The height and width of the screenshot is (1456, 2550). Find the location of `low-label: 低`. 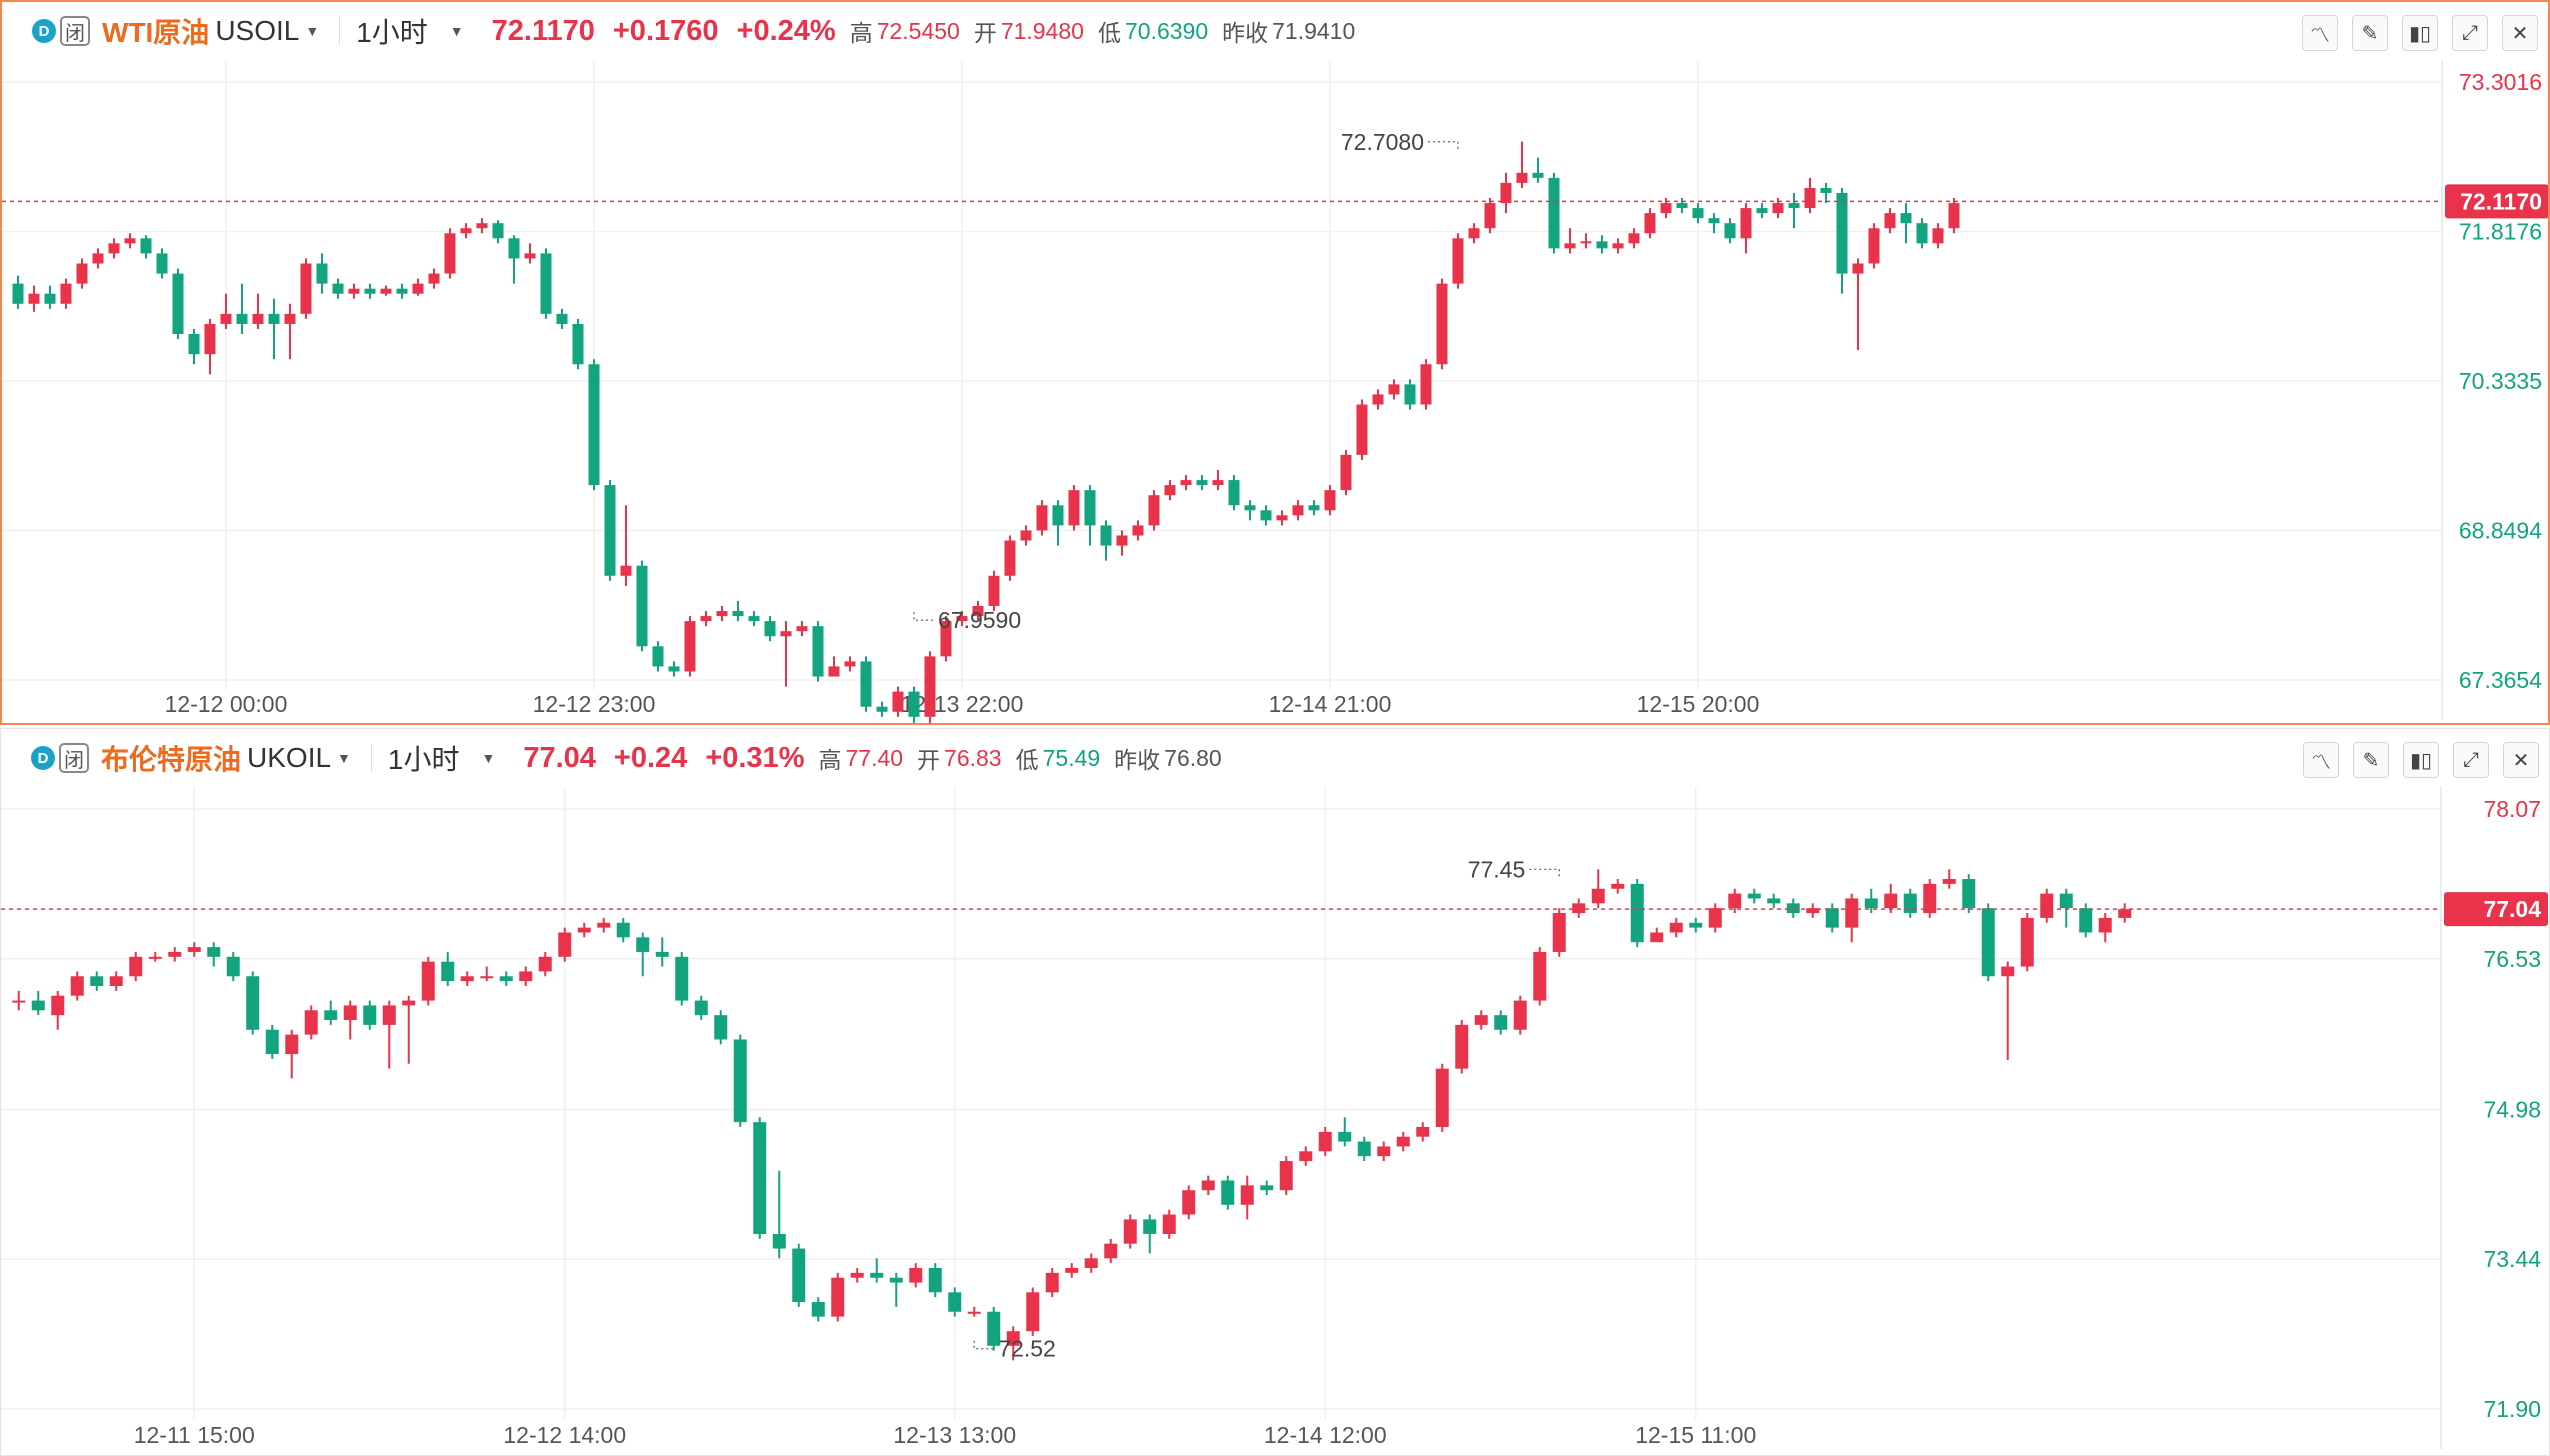

low-label: 低 is located at coordinates (1027, 760).